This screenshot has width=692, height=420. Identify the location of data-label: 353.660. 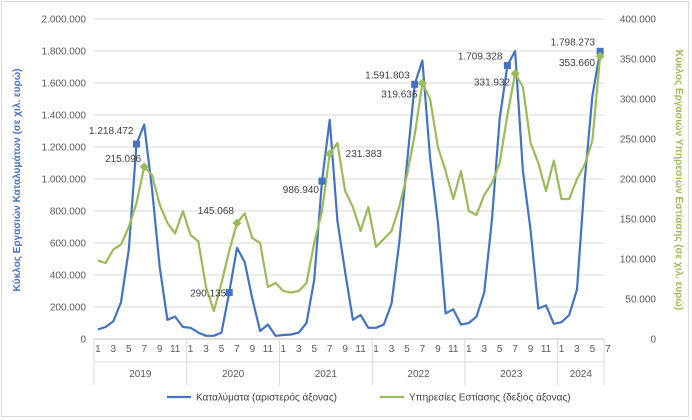
(577, 63).